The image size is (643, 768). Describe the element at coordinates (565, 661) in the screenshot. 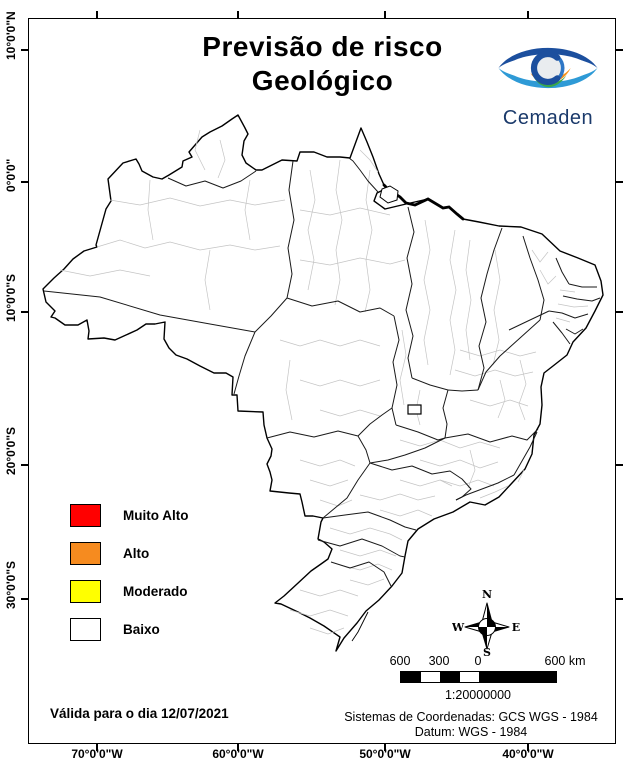

I see `scale-label-600-right: 600 km` at that location.